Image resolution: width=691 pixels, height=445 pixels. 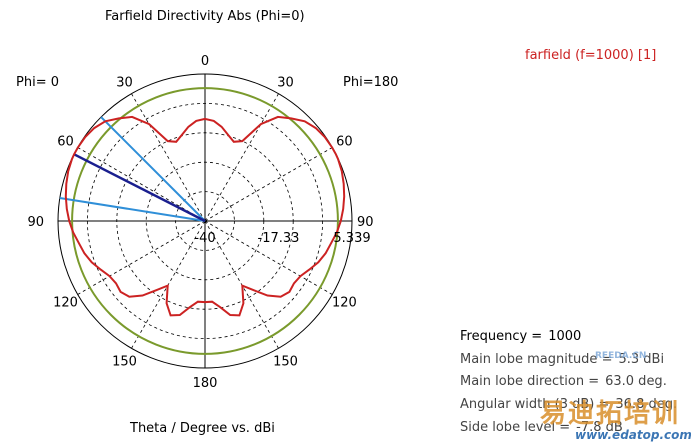 I want to click on info-side-lobe: Side lobe level = -7.8 dB, so click(x=541, y=427).